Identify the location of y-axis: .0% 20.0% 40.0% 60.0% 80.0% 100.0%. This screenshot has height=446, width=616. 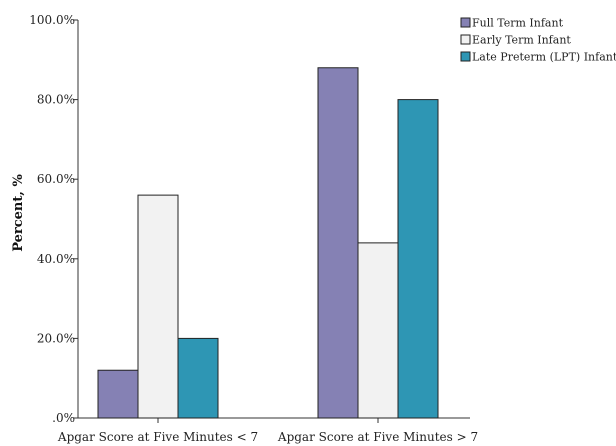
(54, 219).